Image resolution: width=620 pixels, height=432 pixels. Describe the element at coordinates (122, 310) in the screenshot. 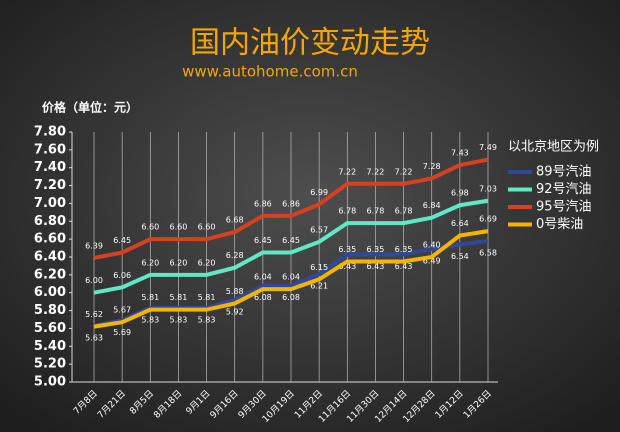

I see `data-label: 5.67` at that location.